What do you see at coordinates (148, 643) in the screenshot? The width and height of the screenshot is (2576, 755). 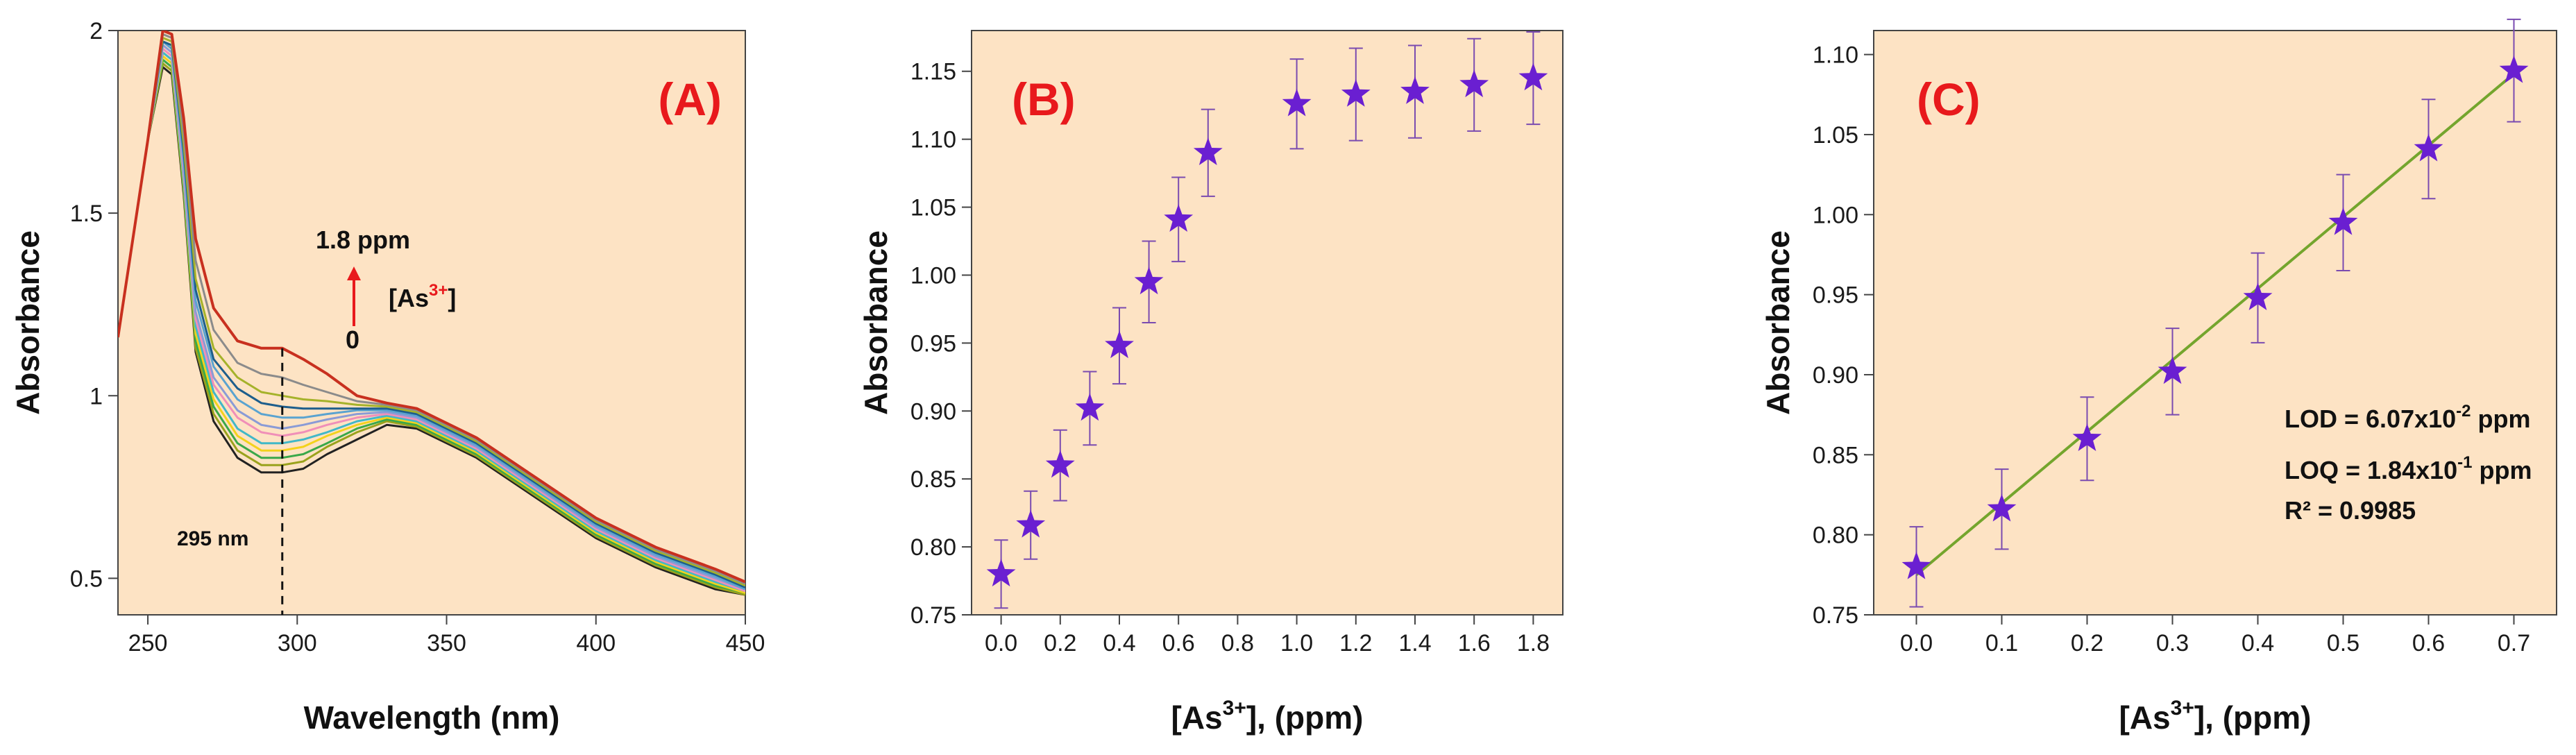 I see `panel-0-x-tick-label: 250` at bounding box center [148, 643].